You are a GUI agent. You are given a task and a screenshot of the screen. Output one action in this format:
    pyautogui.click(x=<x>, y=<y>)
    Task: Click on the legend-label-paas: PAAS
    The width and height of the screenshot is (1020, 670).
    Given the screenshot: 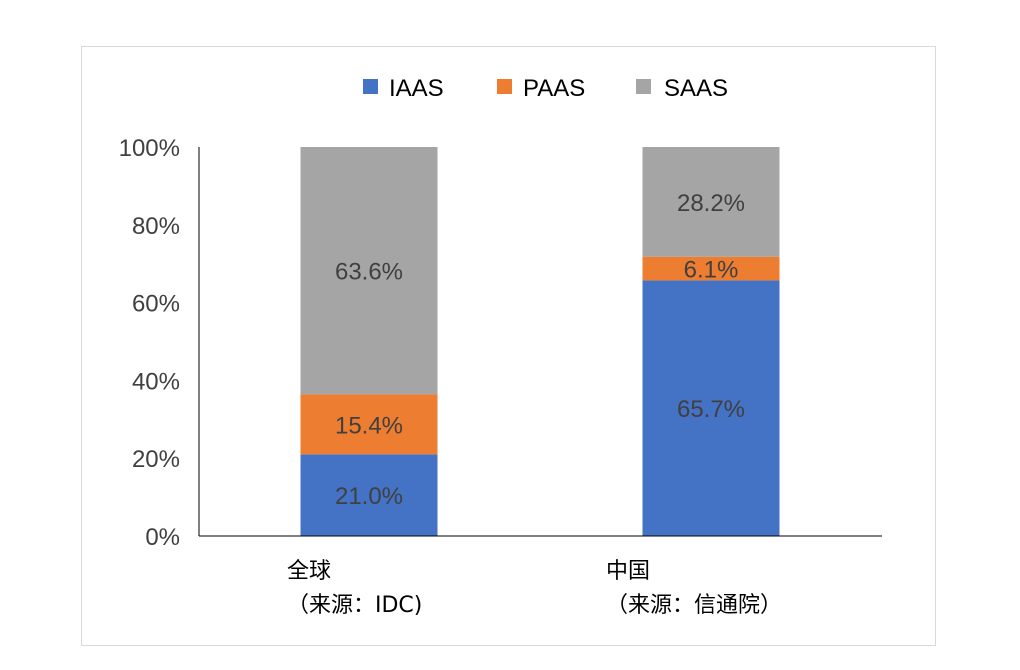 What is the action you would take?
    pyautogui.click(x=554, y=88)
    